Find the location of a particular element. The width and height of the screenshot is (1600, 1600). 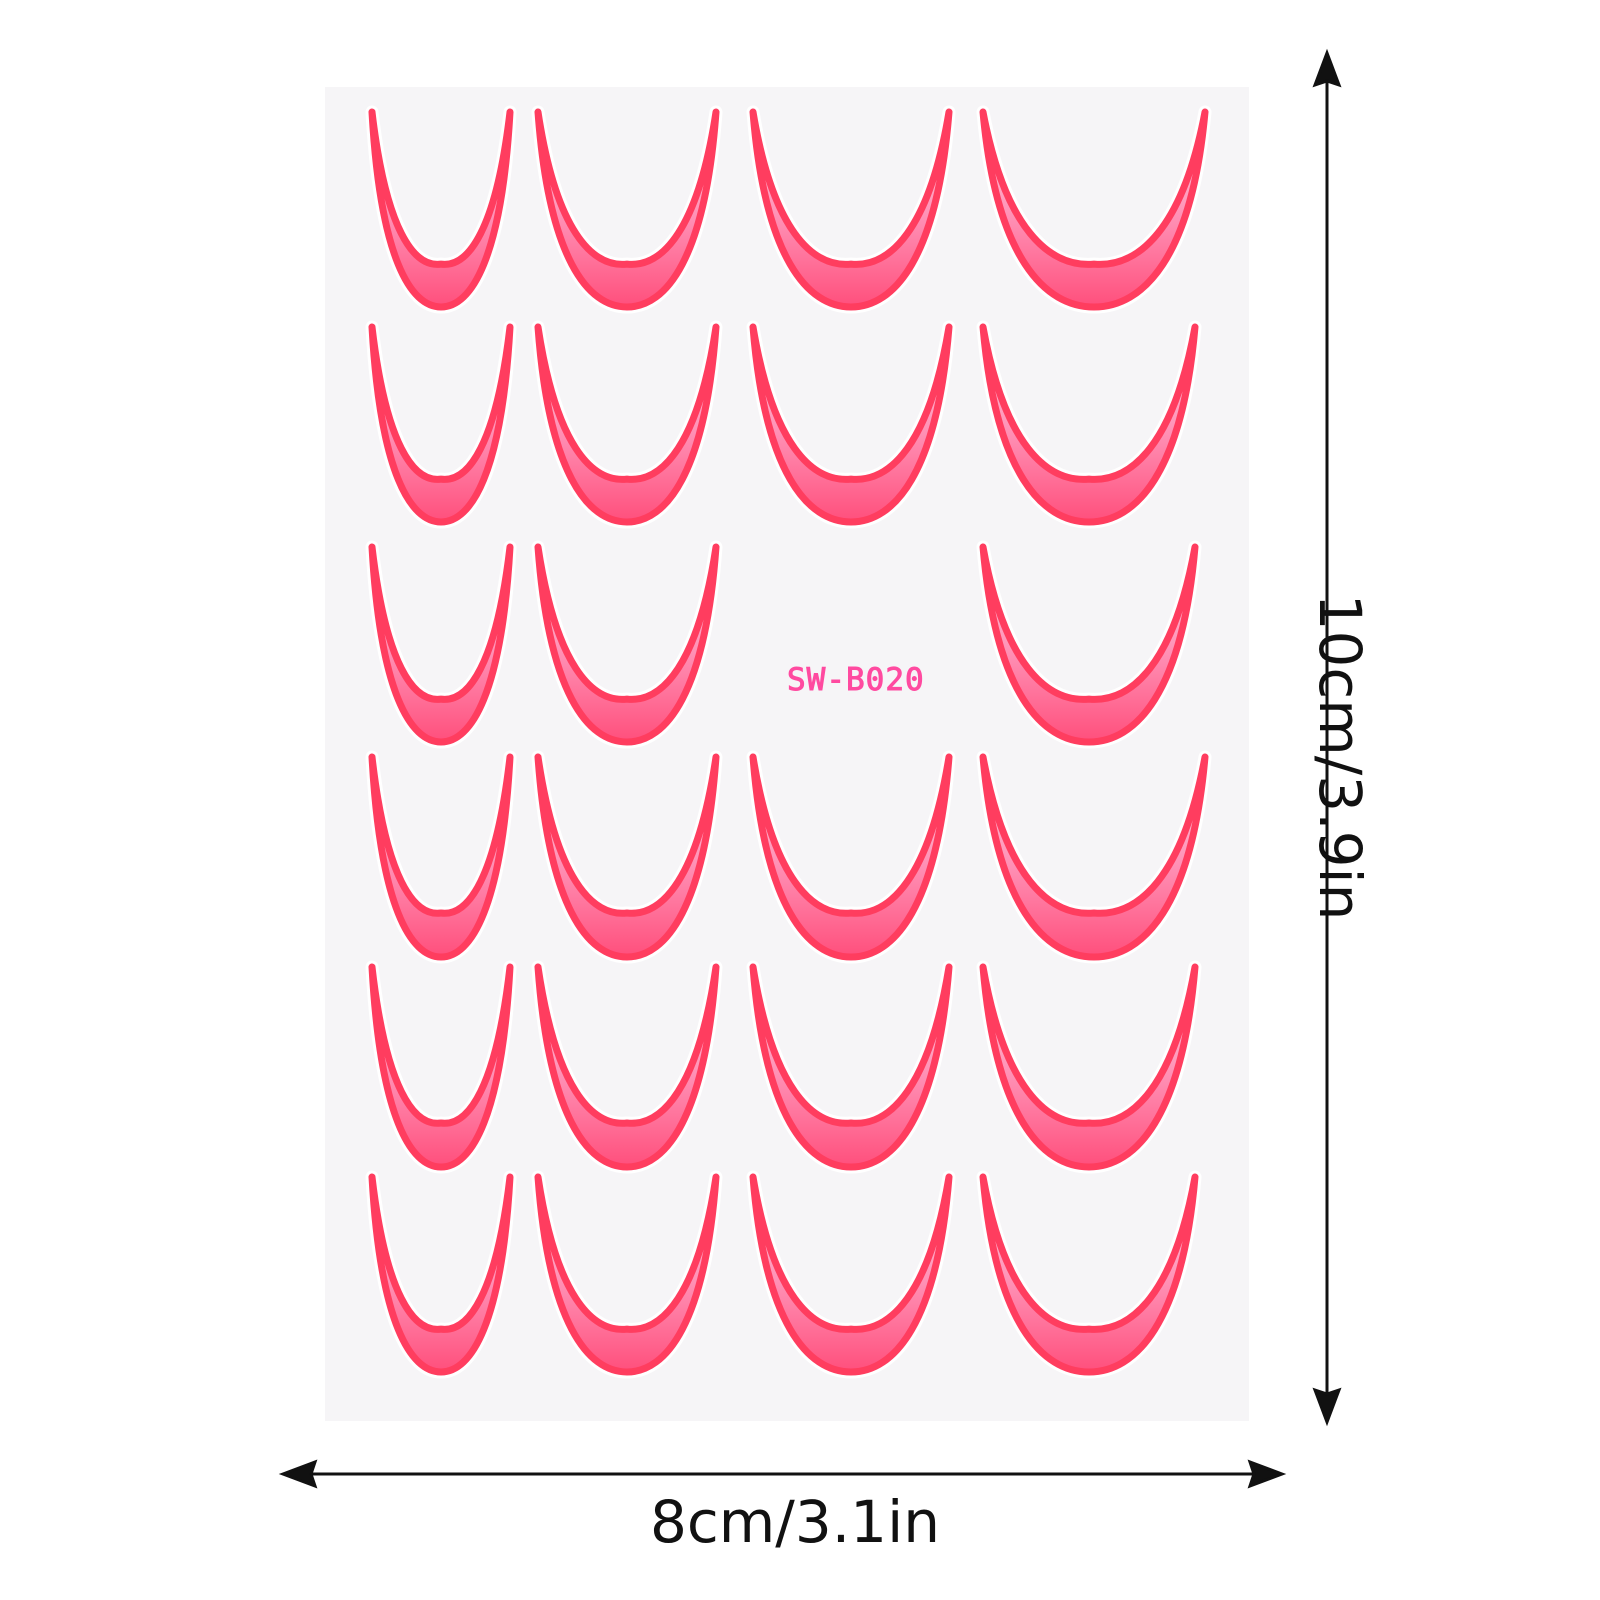

height-dimension-label: 10cm/3.9in is located at coordinates (1340, 757).